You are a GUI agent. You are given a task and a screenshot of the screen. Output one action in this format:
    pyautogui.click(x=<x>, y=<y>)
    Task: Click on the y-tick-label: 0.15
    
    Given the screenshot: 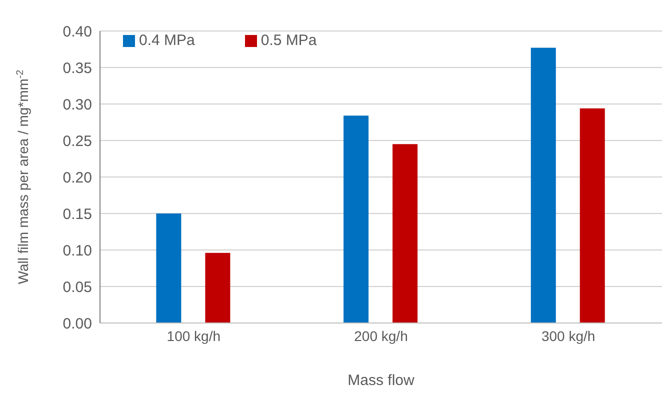 What is the action you would take?
    pyautogui.click(x=77, y=214)
    